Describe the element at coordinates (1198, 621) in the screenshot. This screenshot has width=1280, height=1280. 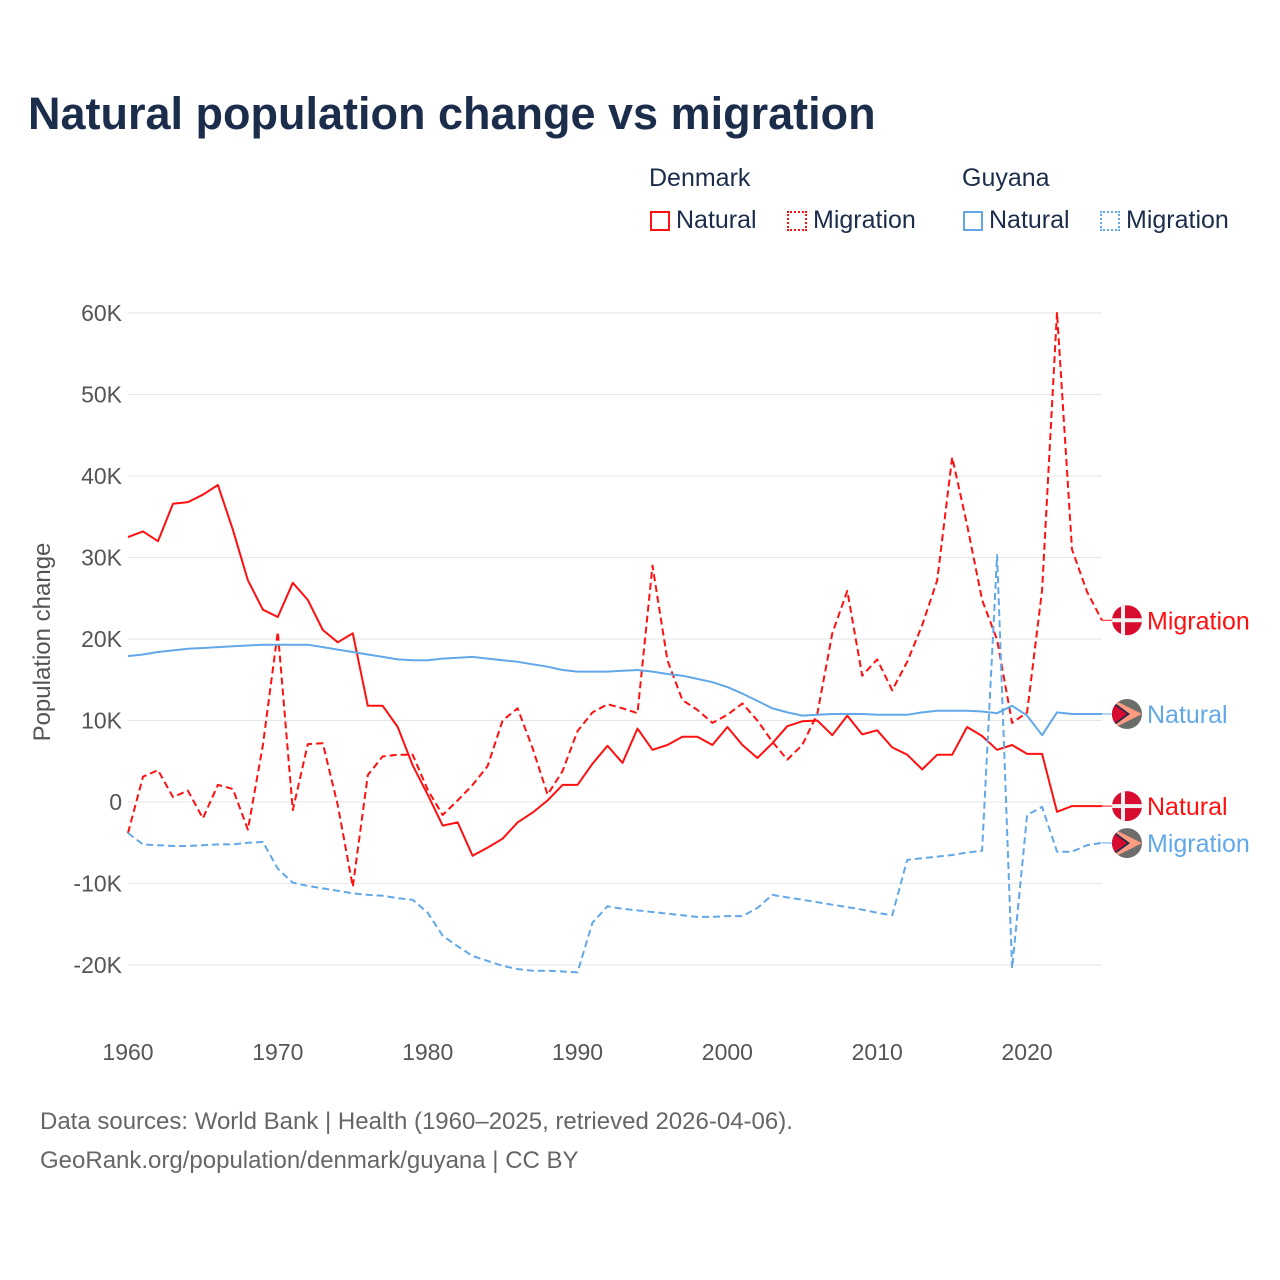
I see `end-label-denmark-migration: Migration` at that location.